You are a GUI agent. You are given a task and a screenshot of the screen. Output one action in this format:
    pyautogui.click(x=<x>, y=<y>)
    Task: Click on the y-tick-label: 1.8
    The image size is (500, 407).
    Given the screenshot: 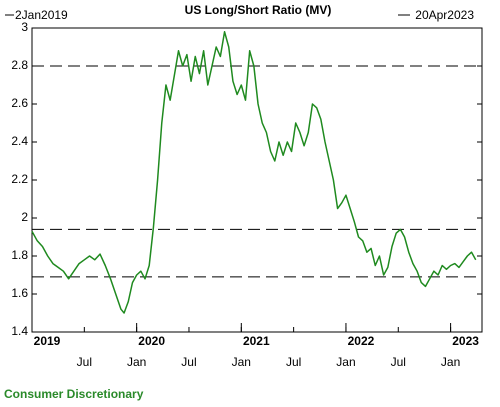 What is the action you would take?
    pyautogui.click(x=19, y=255)
    